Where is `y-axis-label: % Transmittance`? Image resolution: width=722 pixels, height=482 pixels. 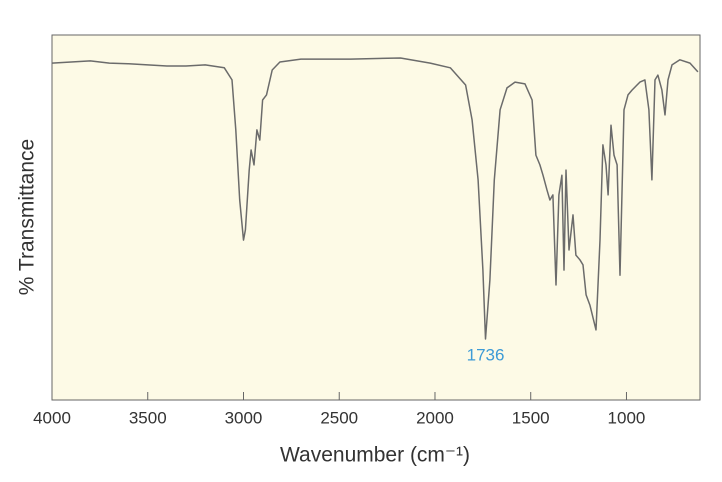
y-axis-label: % Transmittance is located at coordinates (27, 217).